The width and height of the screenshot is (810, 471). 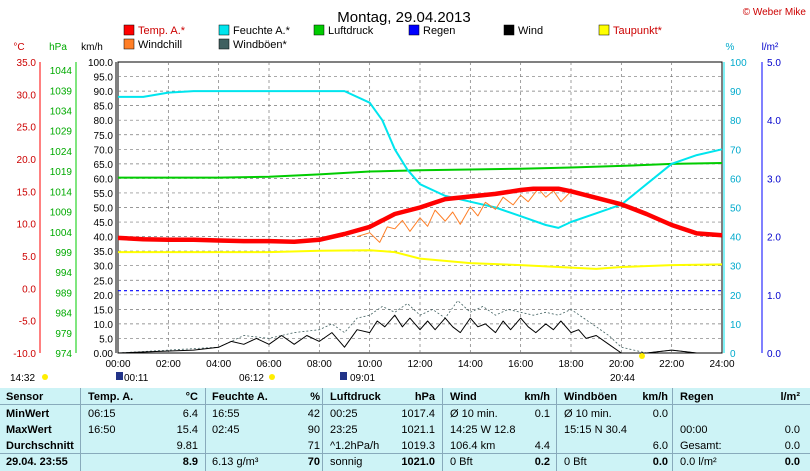 I want to click on row-label: 29.04. 23:55, so click(x=37, y=462).